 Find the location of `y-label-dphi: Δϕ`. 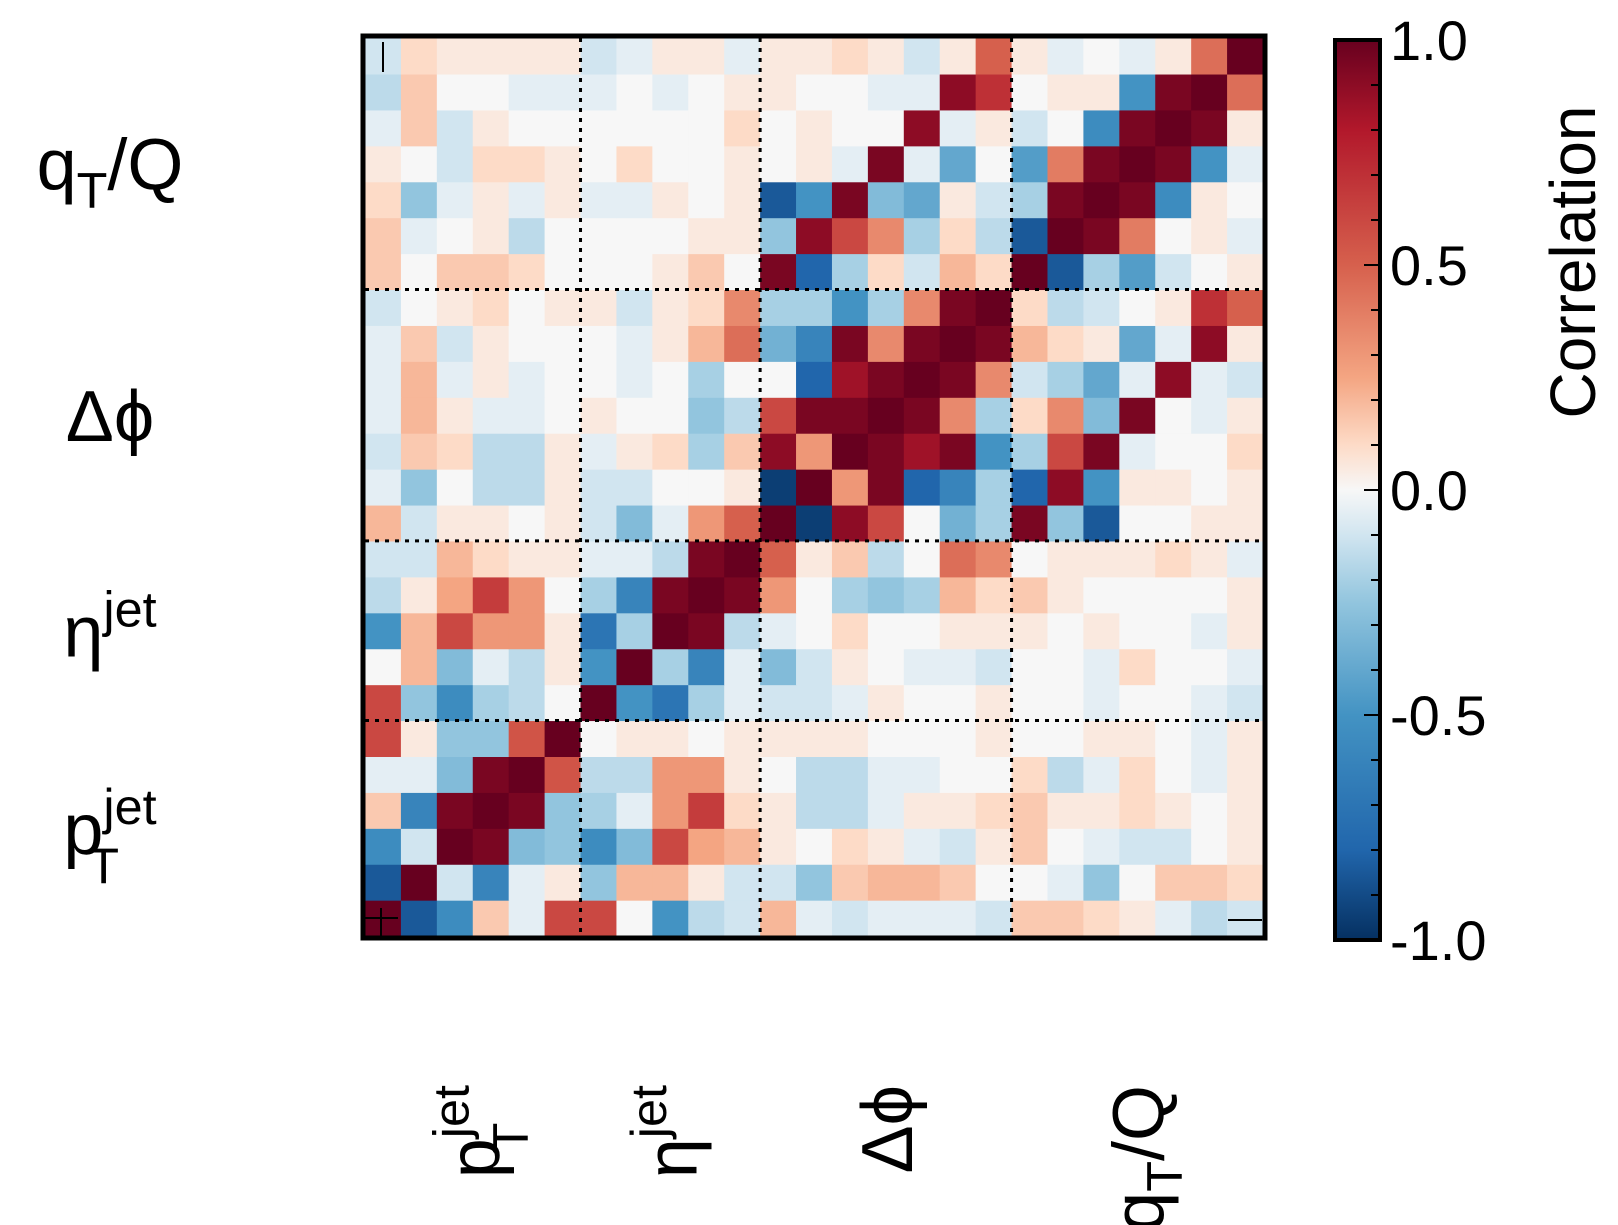

y-label-dphi: Δϕ is located at coordinates (110, 417).